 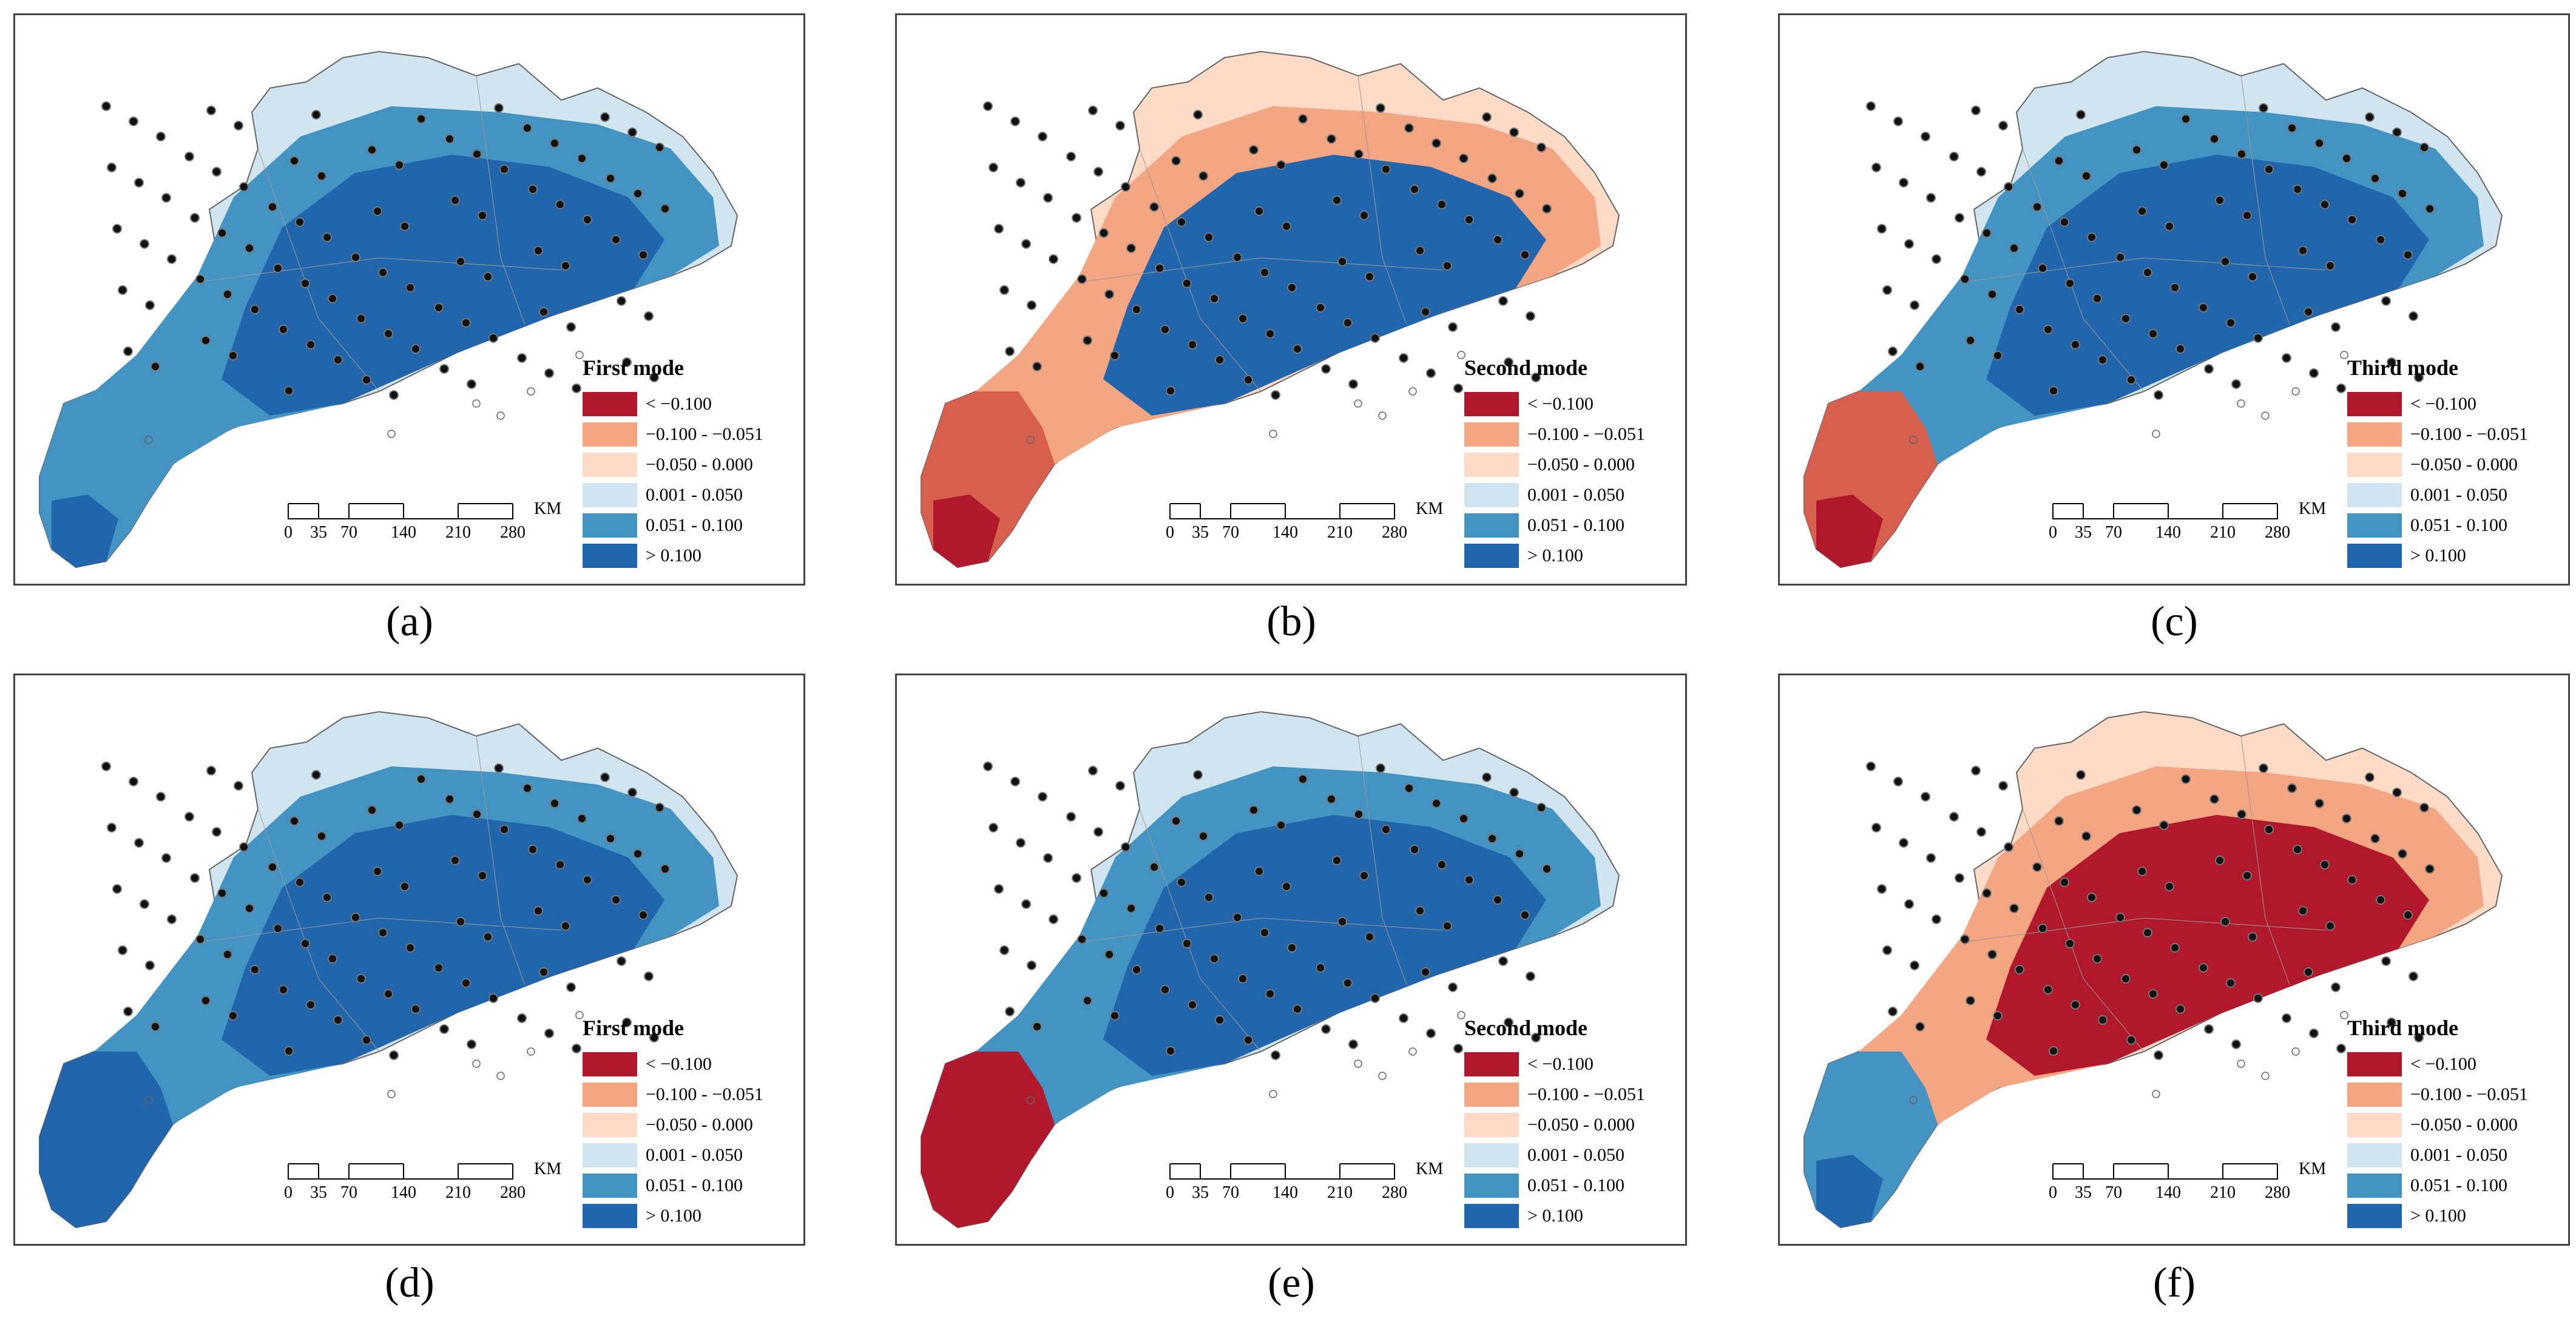 What do you see at coordinates (2207, 285) in the screenshot?
I see `zone-core` at bounding box center [2207, 285].